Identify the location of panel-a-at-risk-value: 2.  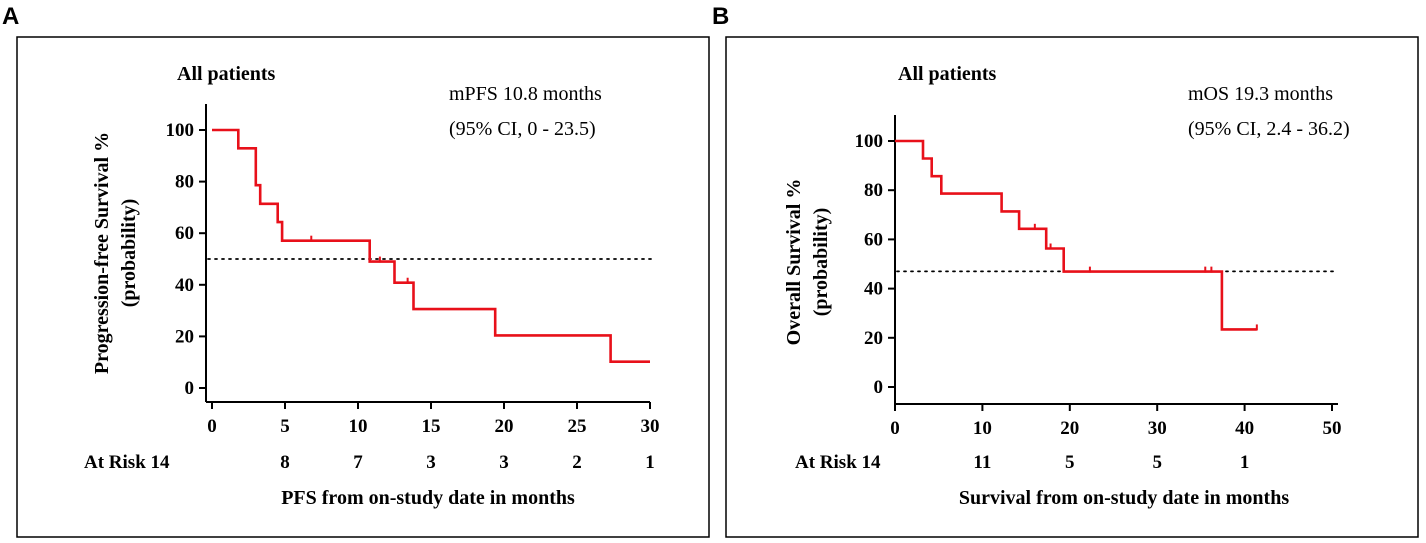
(577, 462).